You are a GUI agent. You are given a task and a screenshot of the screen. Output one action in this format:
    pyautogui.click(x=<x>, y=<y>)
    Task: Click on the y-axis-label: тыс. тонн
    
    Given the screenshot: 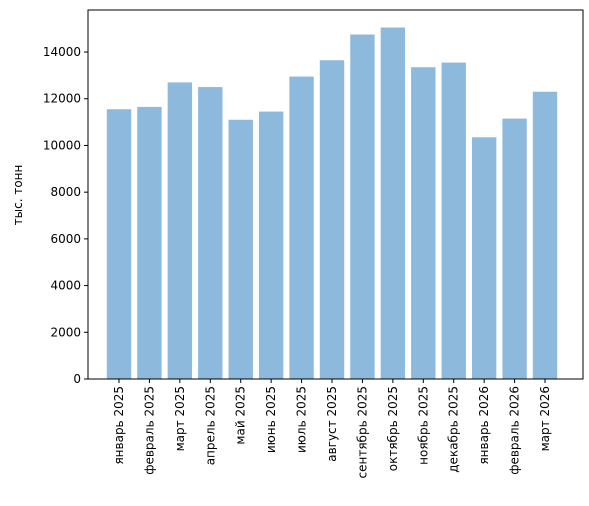 What is the action you would take?
    pyautogui.click(x=18, y=195)
    